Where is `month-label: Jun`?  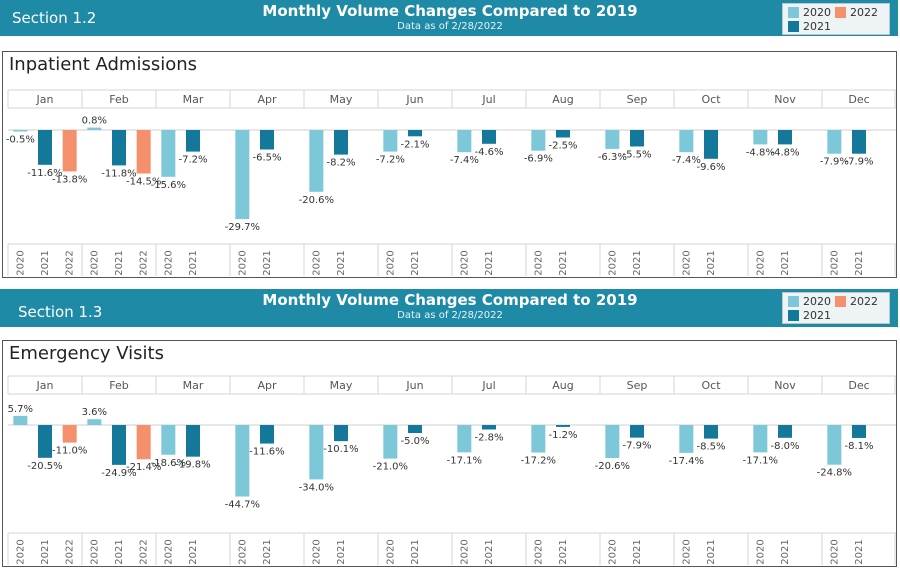
month-label: Jun is located at coordinates (414, 385).